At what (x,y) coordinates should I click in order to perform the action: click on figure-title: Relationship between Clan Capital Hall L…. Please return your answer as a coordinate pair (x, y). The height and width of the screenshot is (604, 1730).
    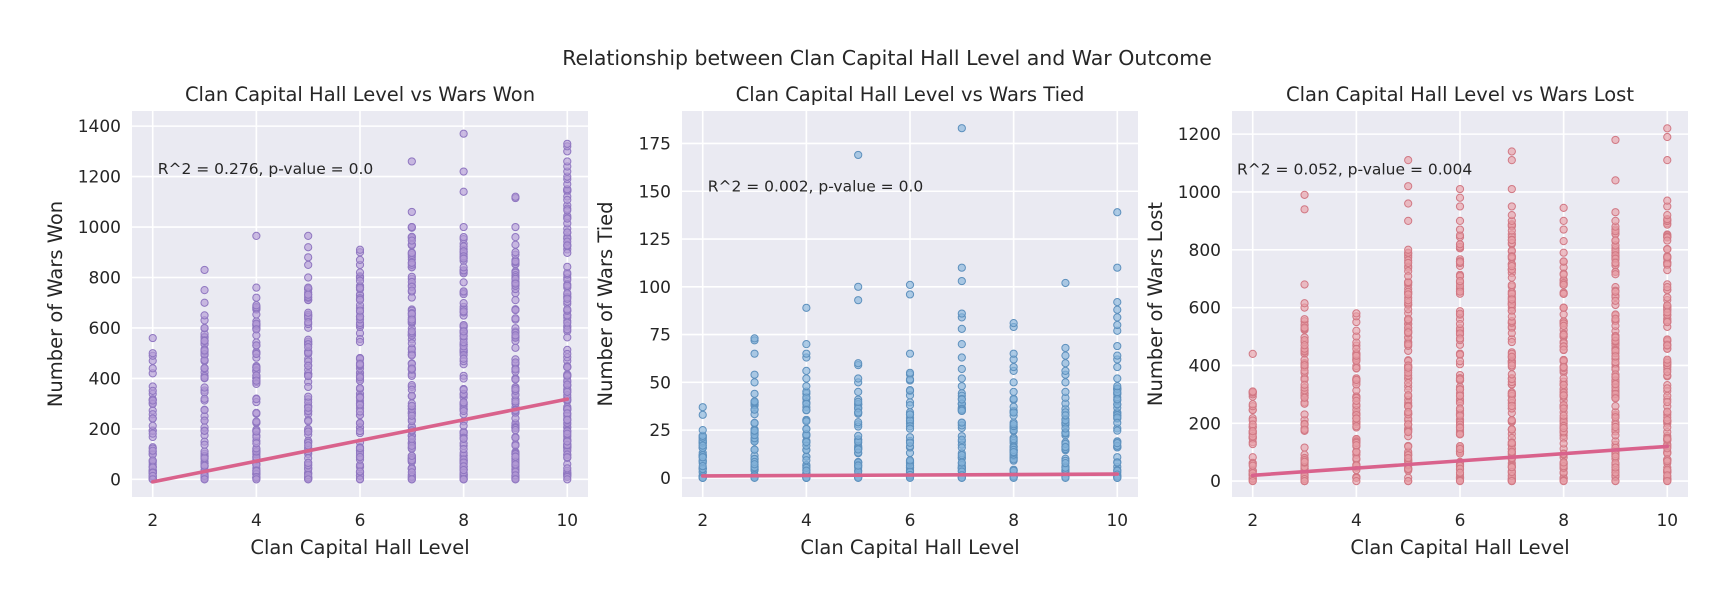
    Looking at the image, I should click on (887, 58).